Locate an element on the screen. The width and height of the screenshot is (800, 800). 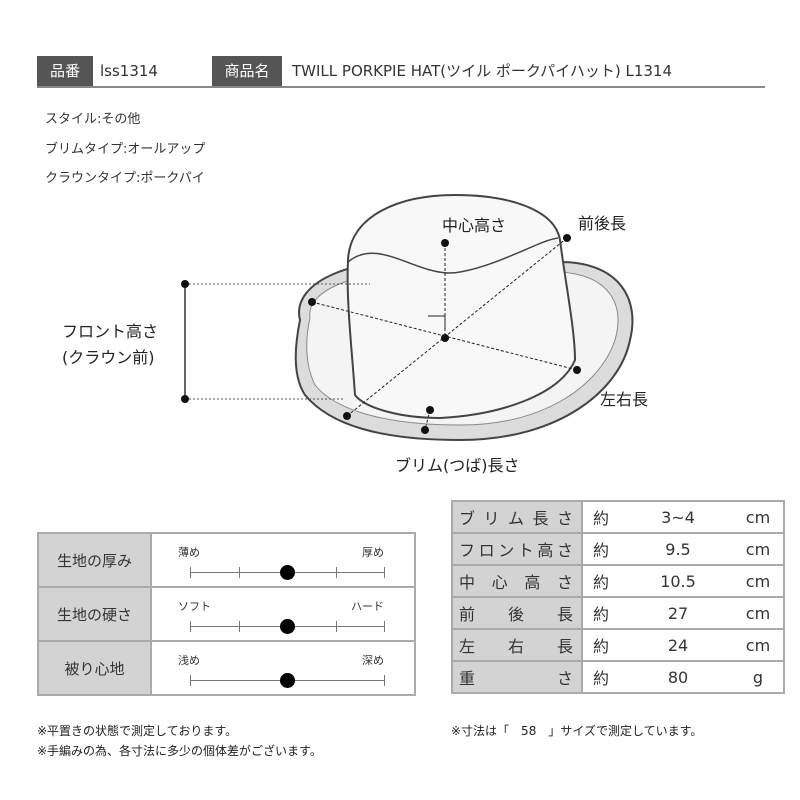
feel-row: 生地の厚み 薄め 厚め is located at coordinates (226, 560).